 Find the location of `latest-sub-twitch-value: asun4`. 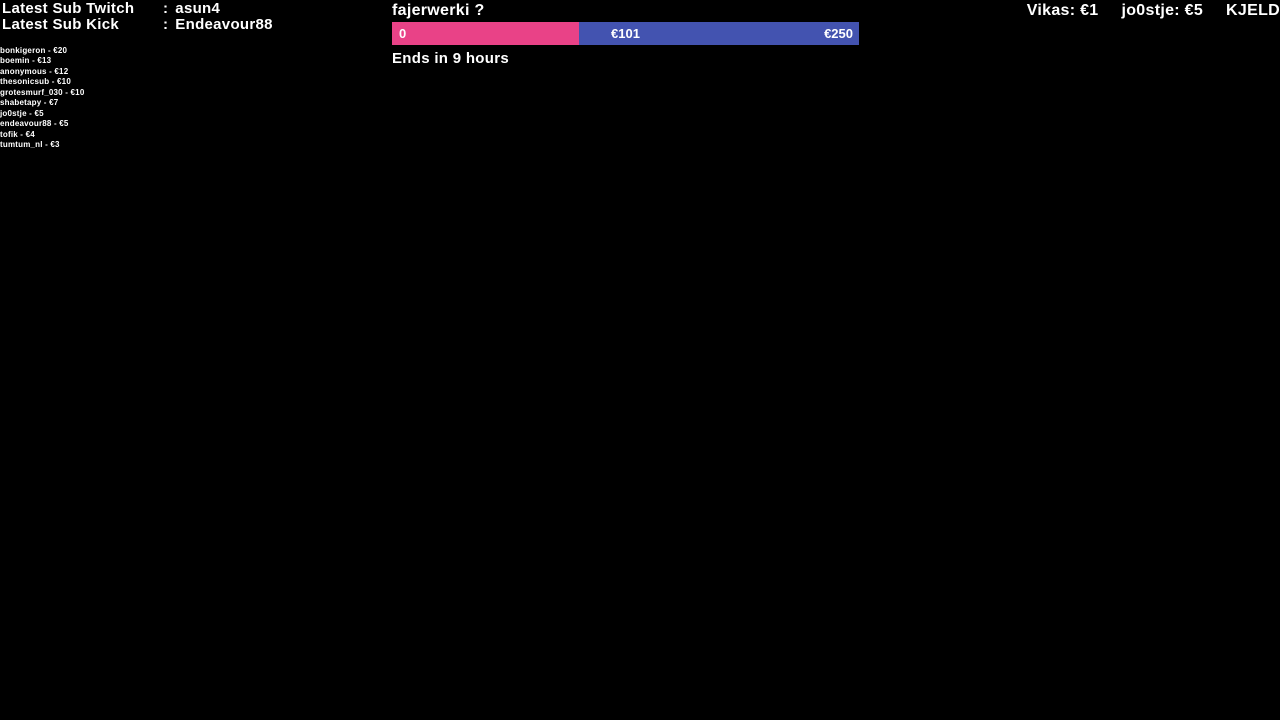

latest-sub-twitch-value: asun4 is located at coordinates (198, 8).